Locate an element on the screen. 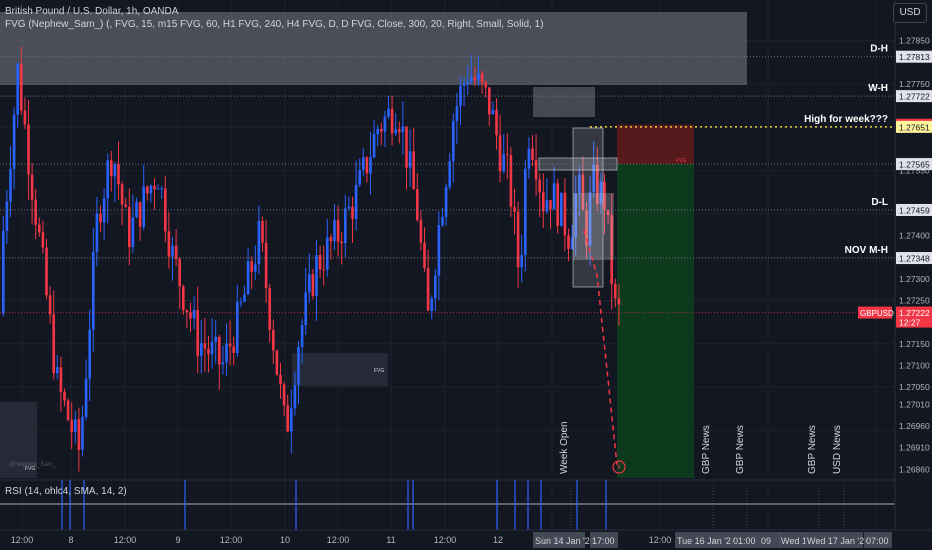 The image size is (932, 550). price-tick: 1.26910 is located at coordinates (914, 448).